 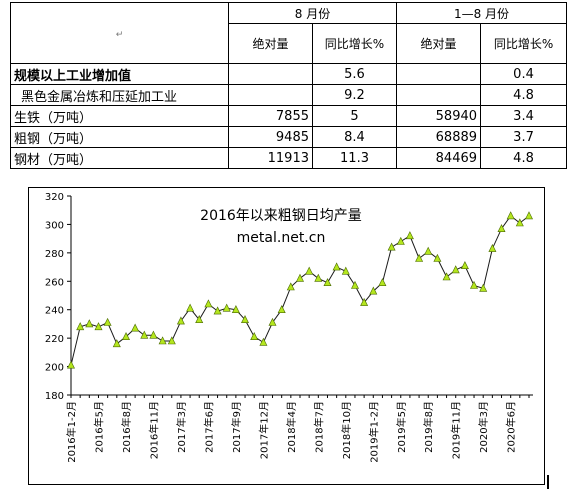 What do you see at coordinates (153, 430) in the screenshot?
I see `x-tick-label: 2016年11月` at bounding box center [153, 430].